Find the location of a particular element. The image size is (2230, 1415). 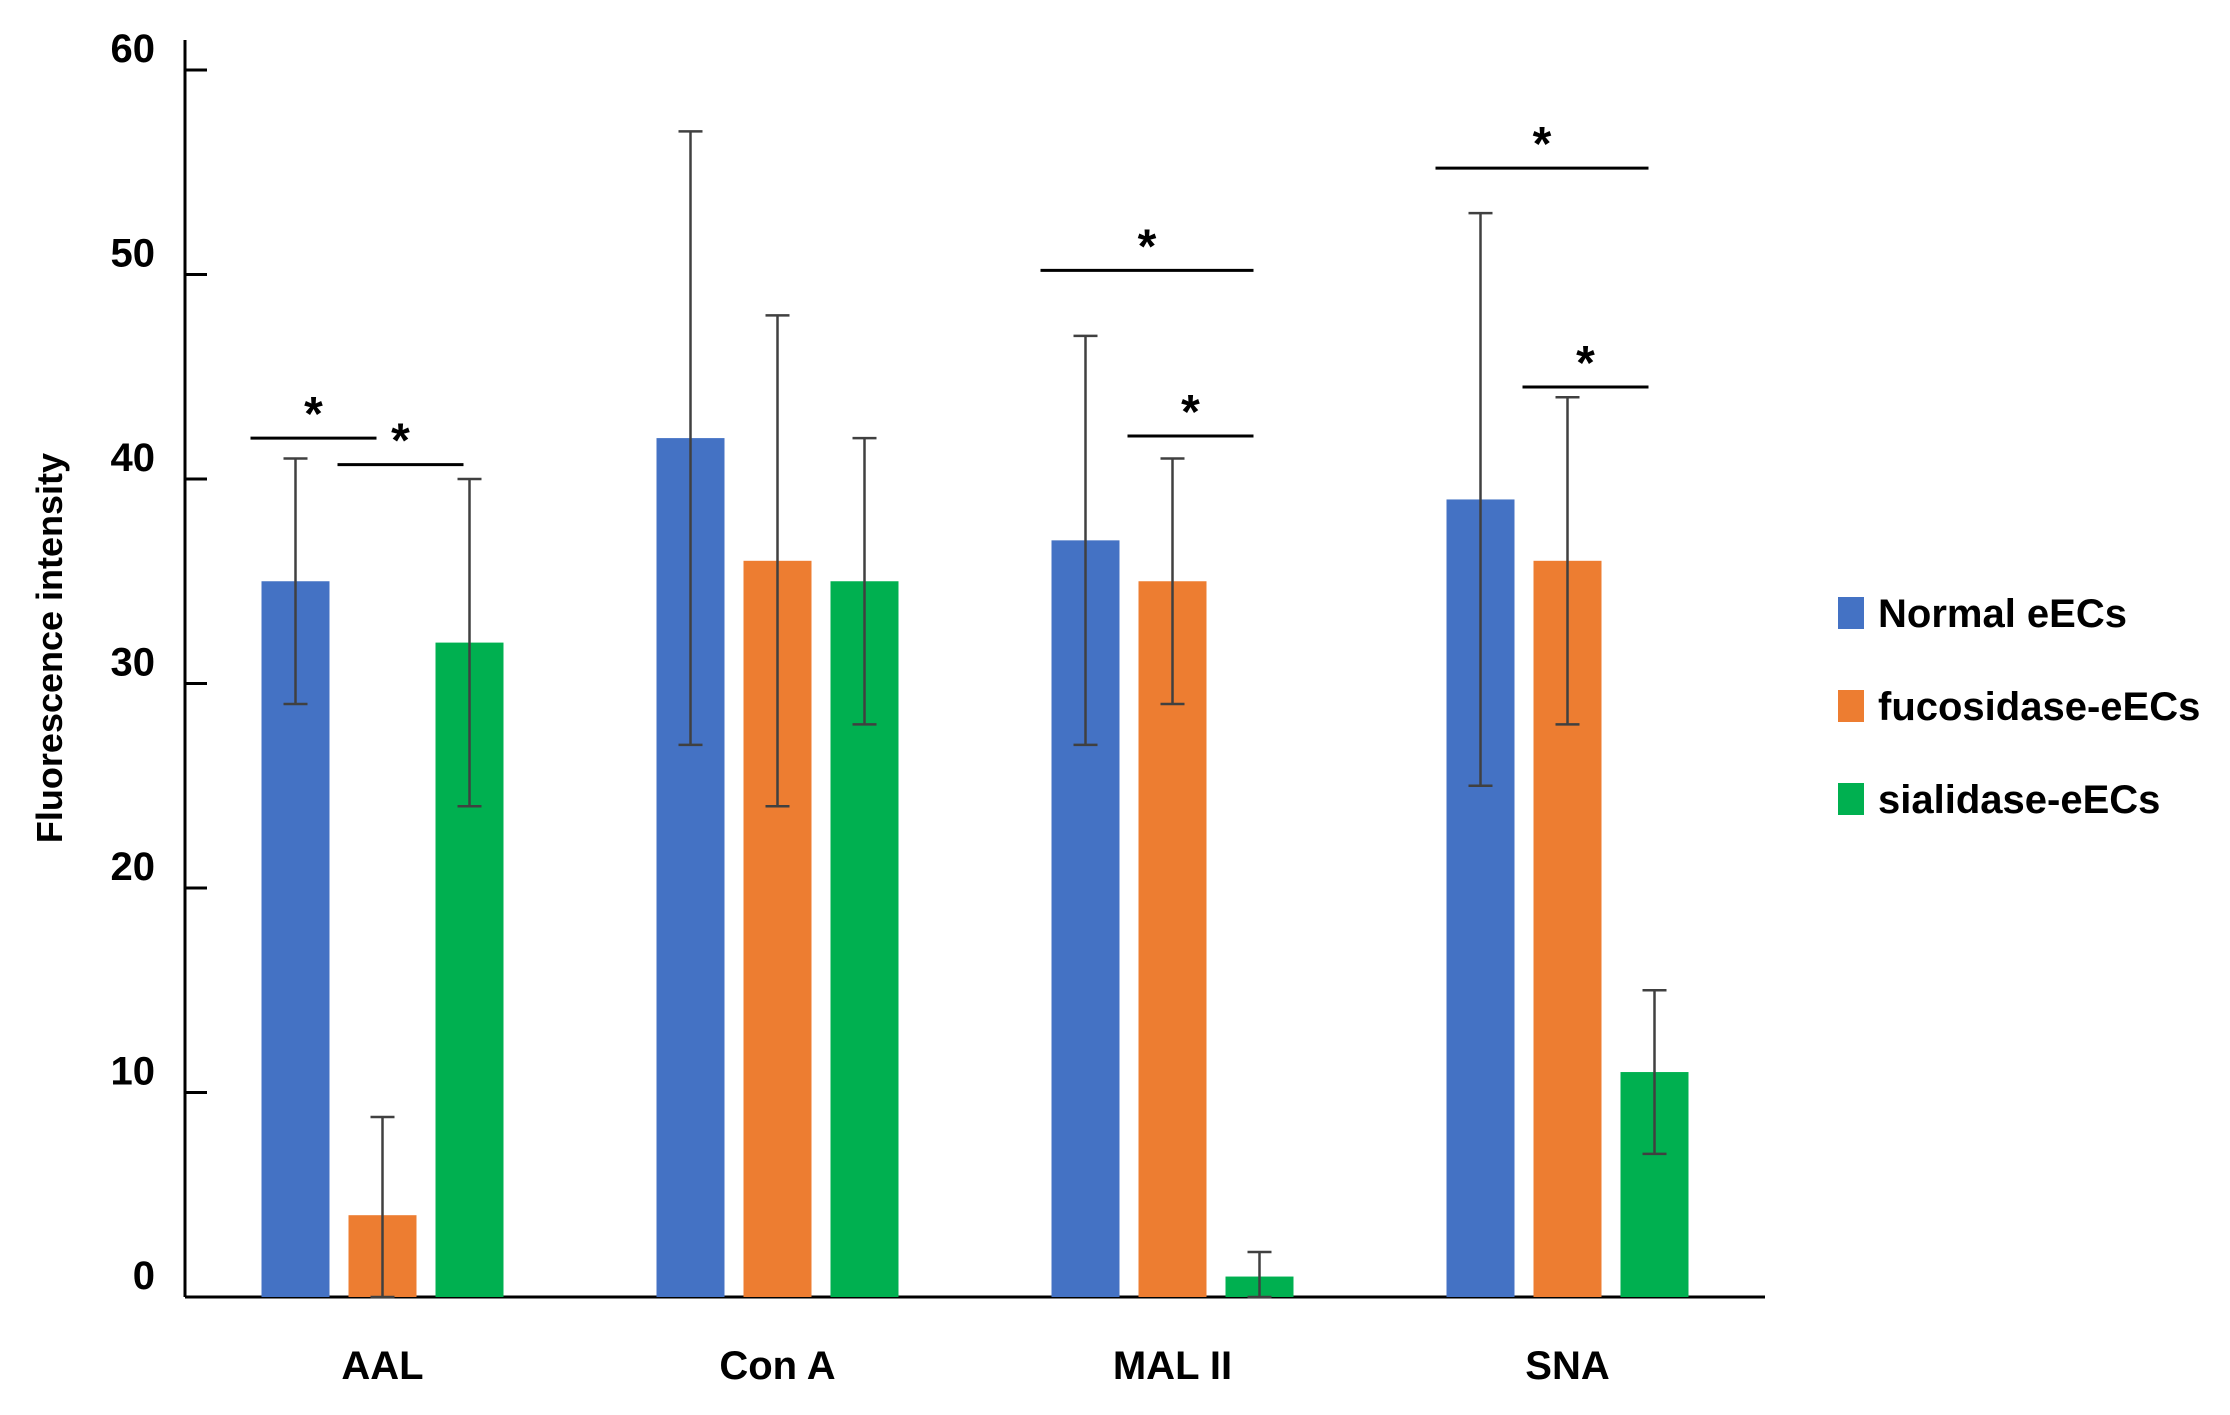

significance-star-3: * is located at coordinates (1147, 246).